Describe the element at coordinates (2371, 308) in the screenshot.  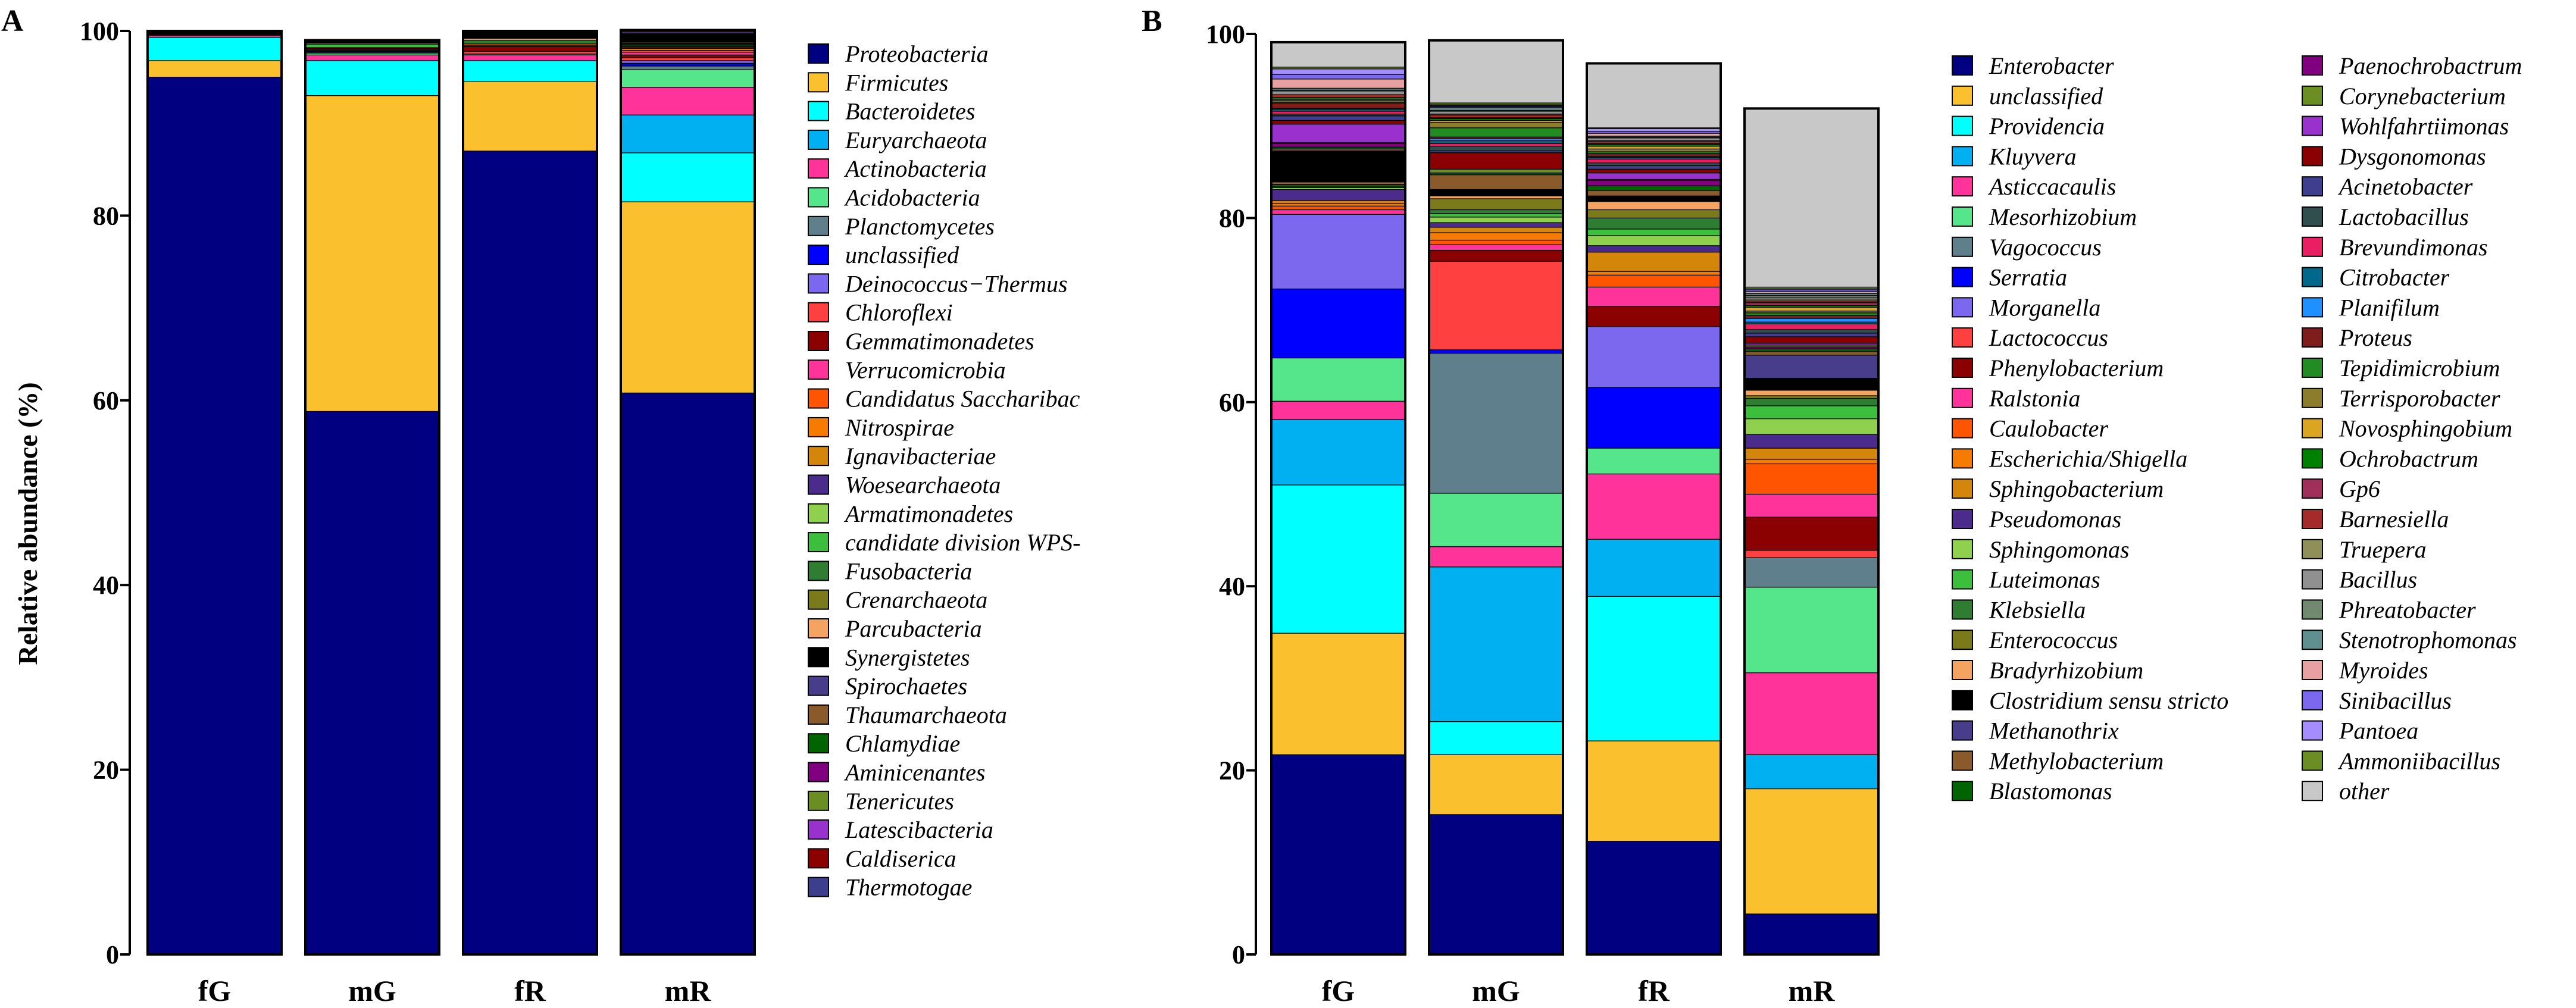
I see `legend-item-b-planifilum: Planifilum` at that location.